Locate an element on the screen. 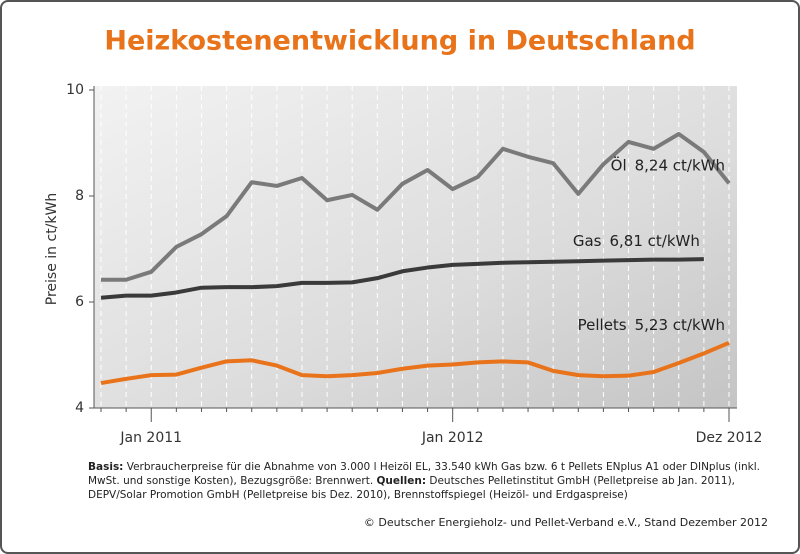  data-label: 8,24 ct/kWh is located at coordinates (680, 165).